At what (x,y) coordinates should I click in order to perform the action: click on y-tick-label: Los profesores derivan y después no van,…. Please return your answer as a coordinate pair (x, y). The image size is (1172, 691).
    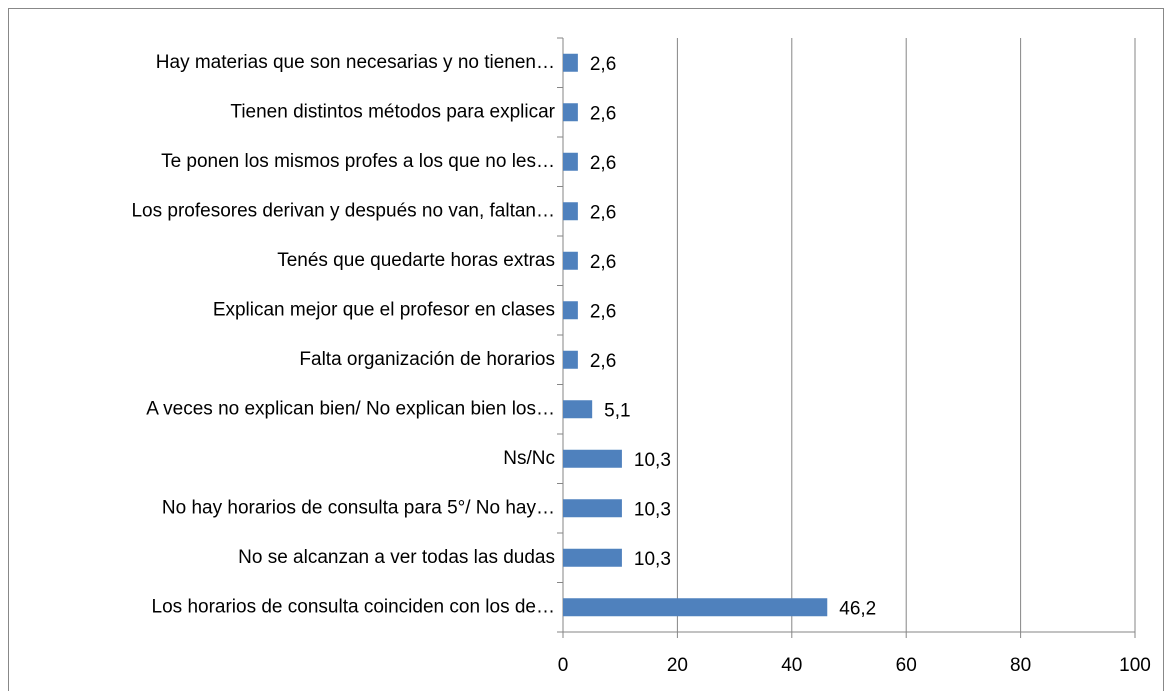
    Looking at the image, I should click on (343, 210).